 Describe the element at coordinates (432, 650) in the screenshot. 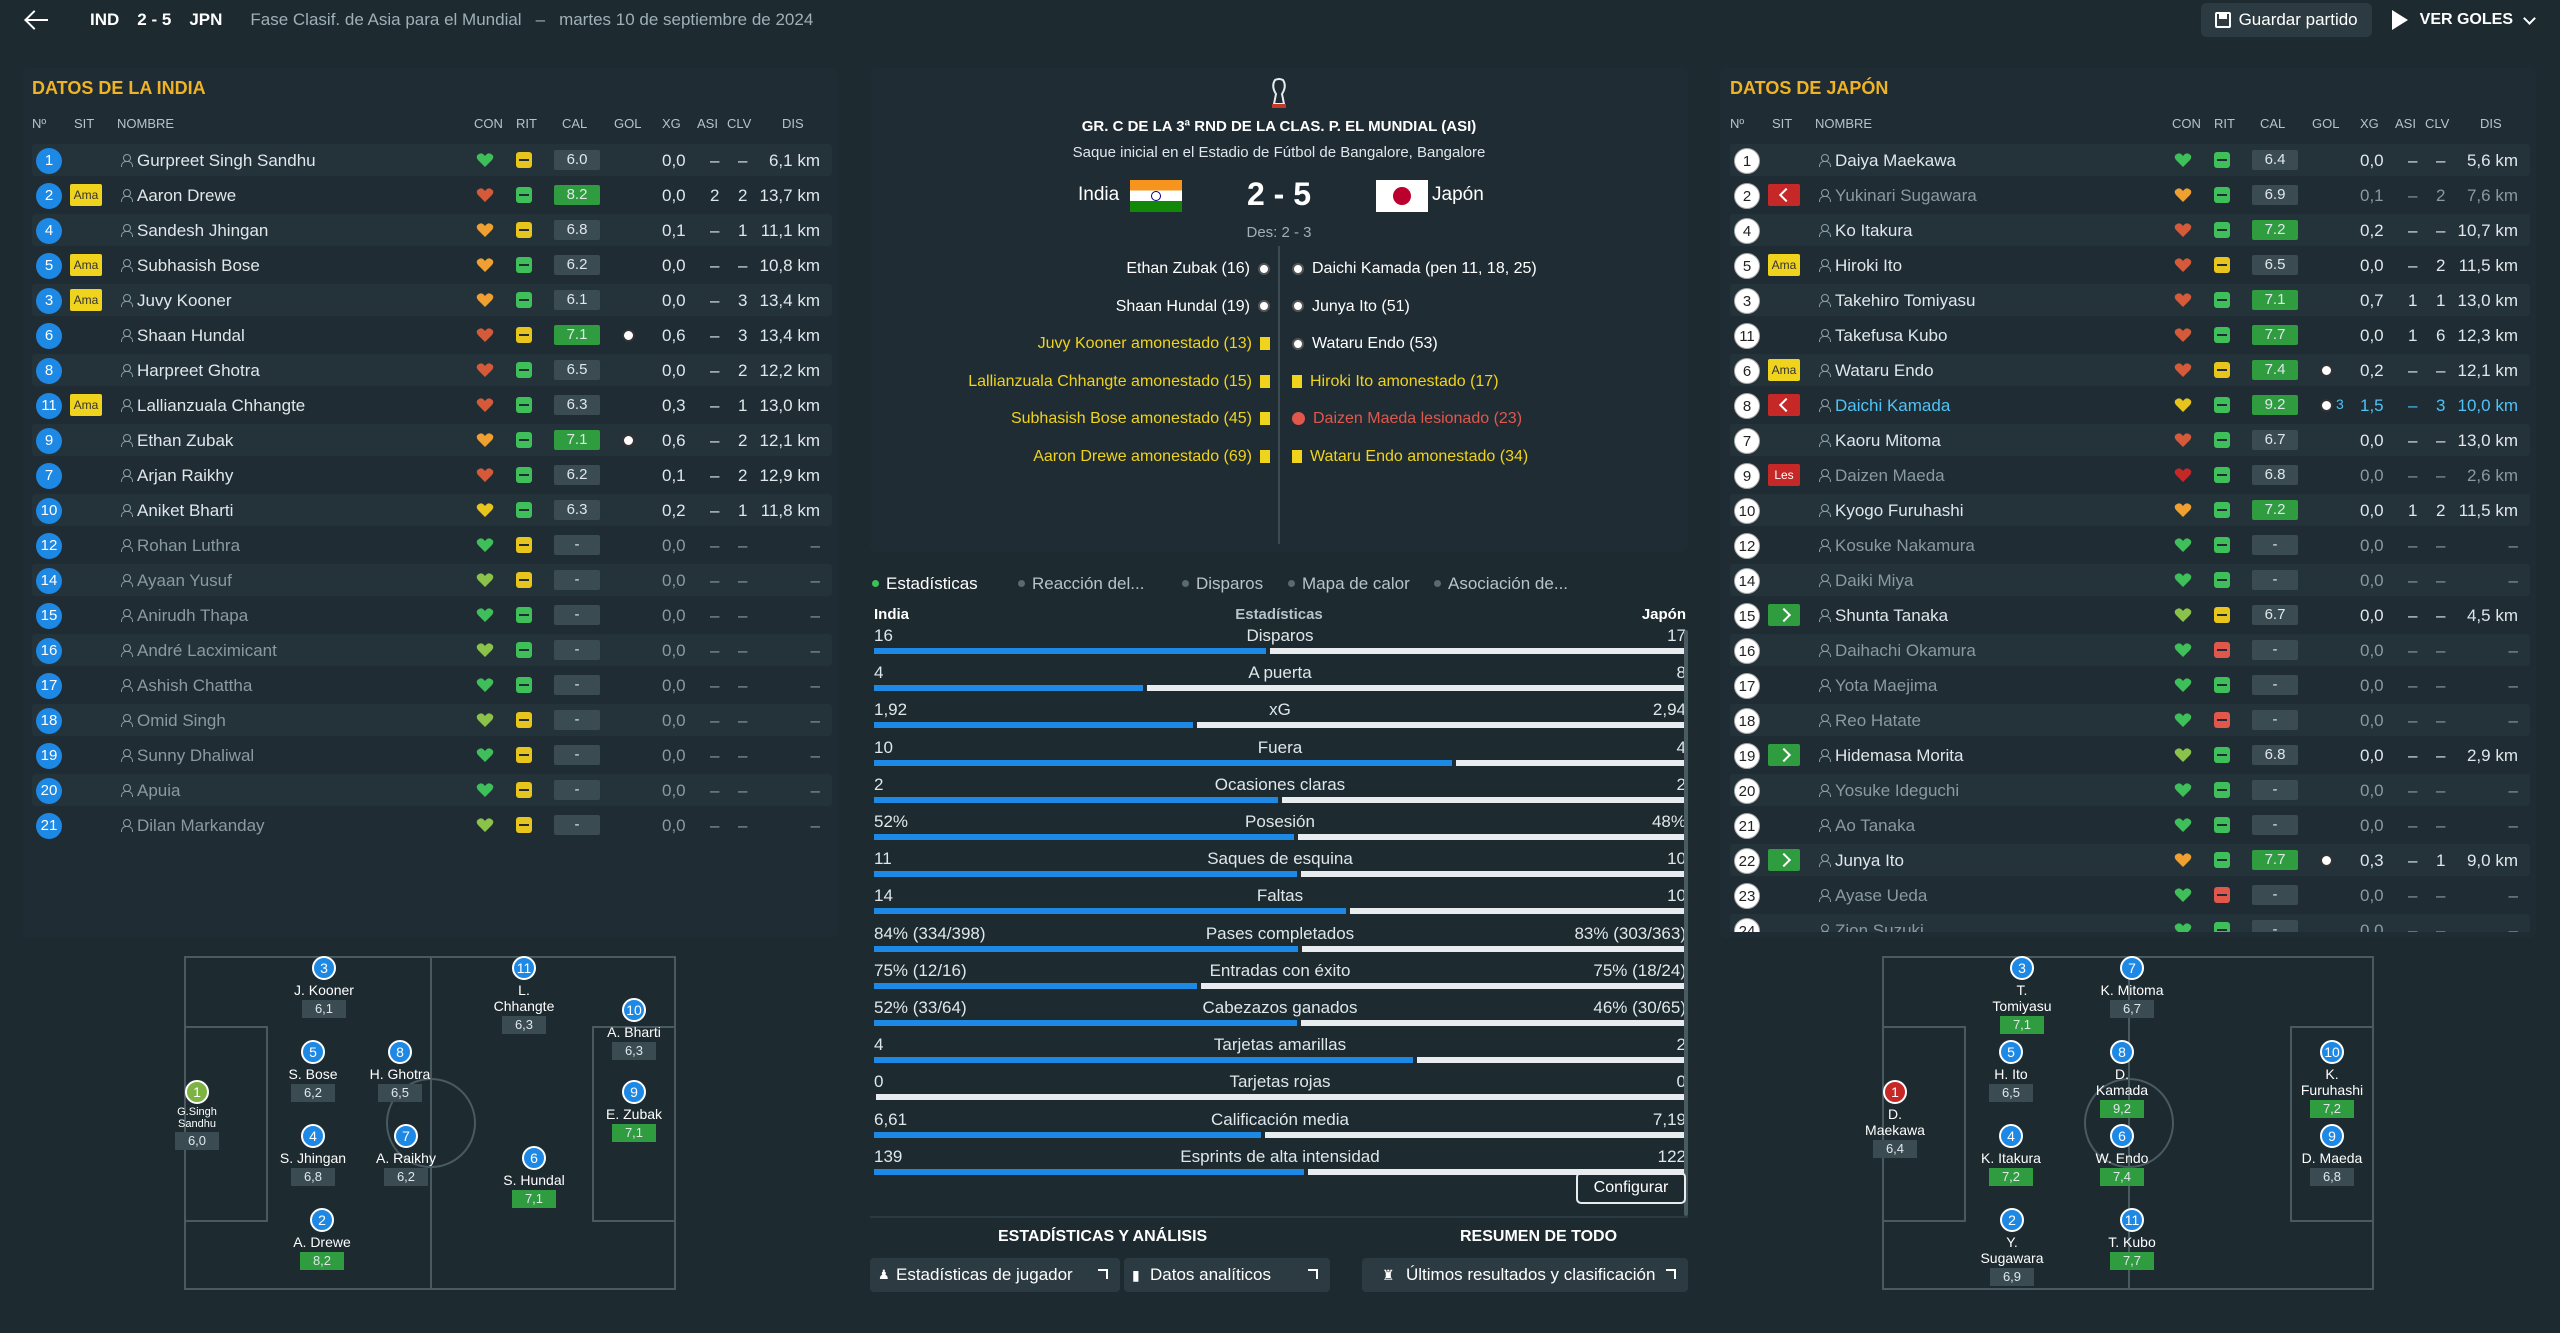

I see `india-player-row: 16 André Lacximicant -0,0– – –` at that location.